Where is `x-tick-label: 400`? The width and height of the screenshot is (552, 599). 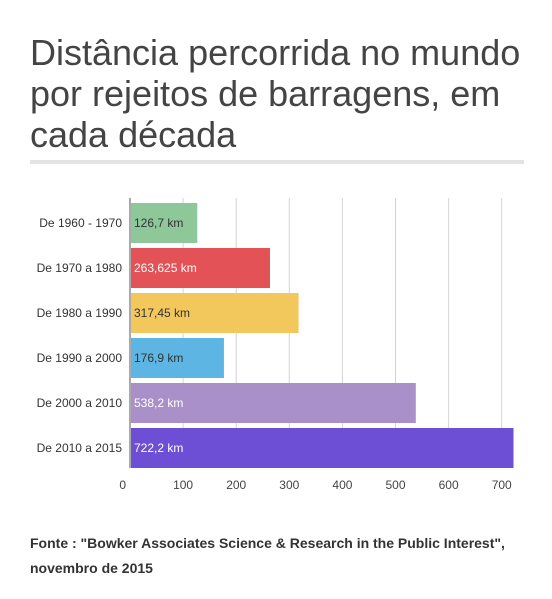 x-tick-label: 400 is located at coordinates (342, 485).